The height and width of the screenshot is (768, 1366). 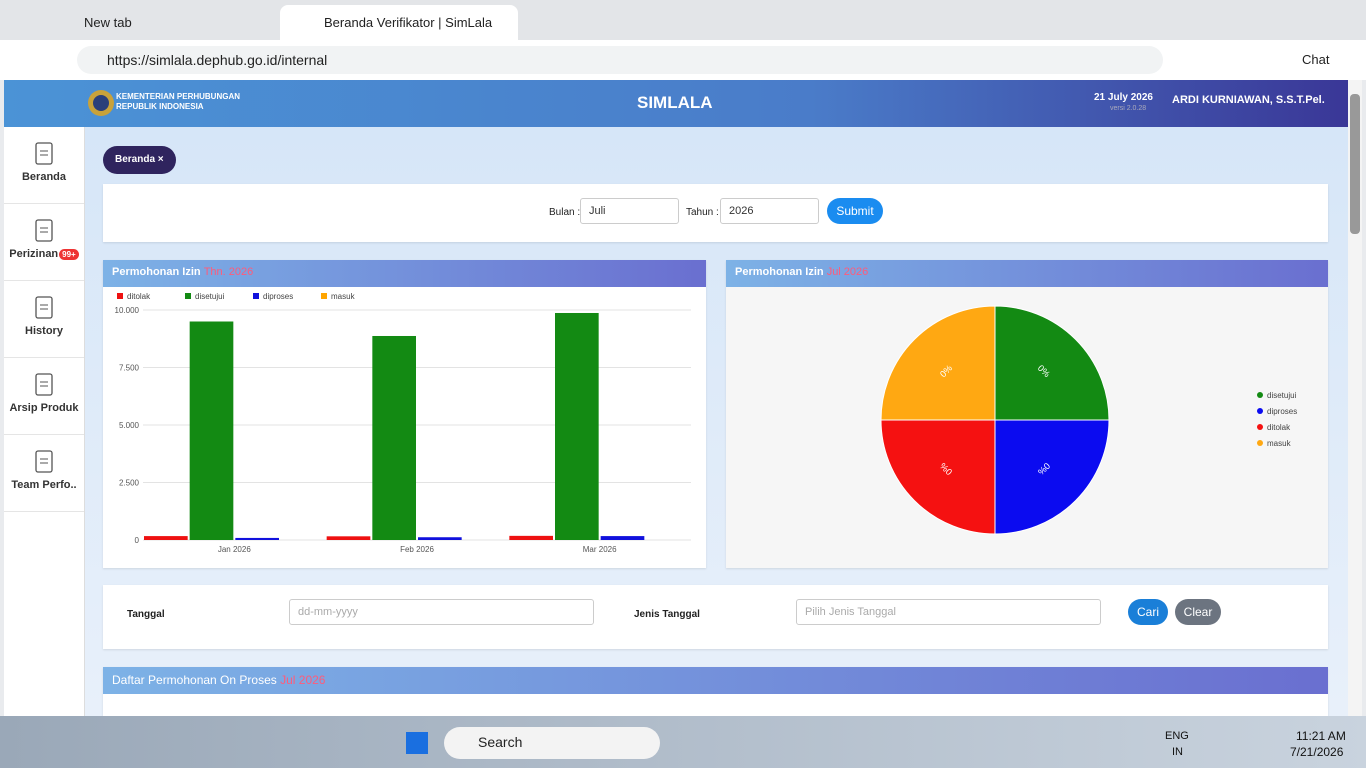 What do you see at coordinates (44, 485) in the screenshot?
I see `nav-label: Team Perfo..` at bounding box center [44, 485].